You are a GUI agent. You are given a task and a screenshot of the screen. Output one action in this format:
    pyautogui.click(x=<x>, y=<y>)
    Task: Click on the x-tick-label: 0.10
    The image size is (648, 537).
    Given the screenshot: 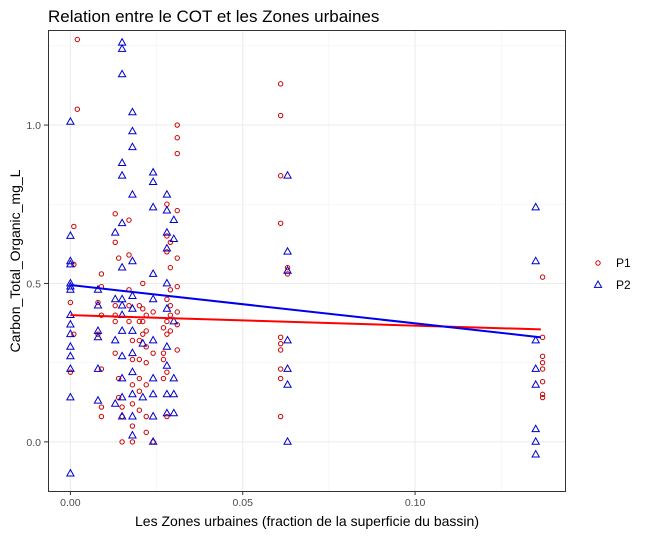 What is the action you would take?
    pyautogui.click(x=415, y=503)
    